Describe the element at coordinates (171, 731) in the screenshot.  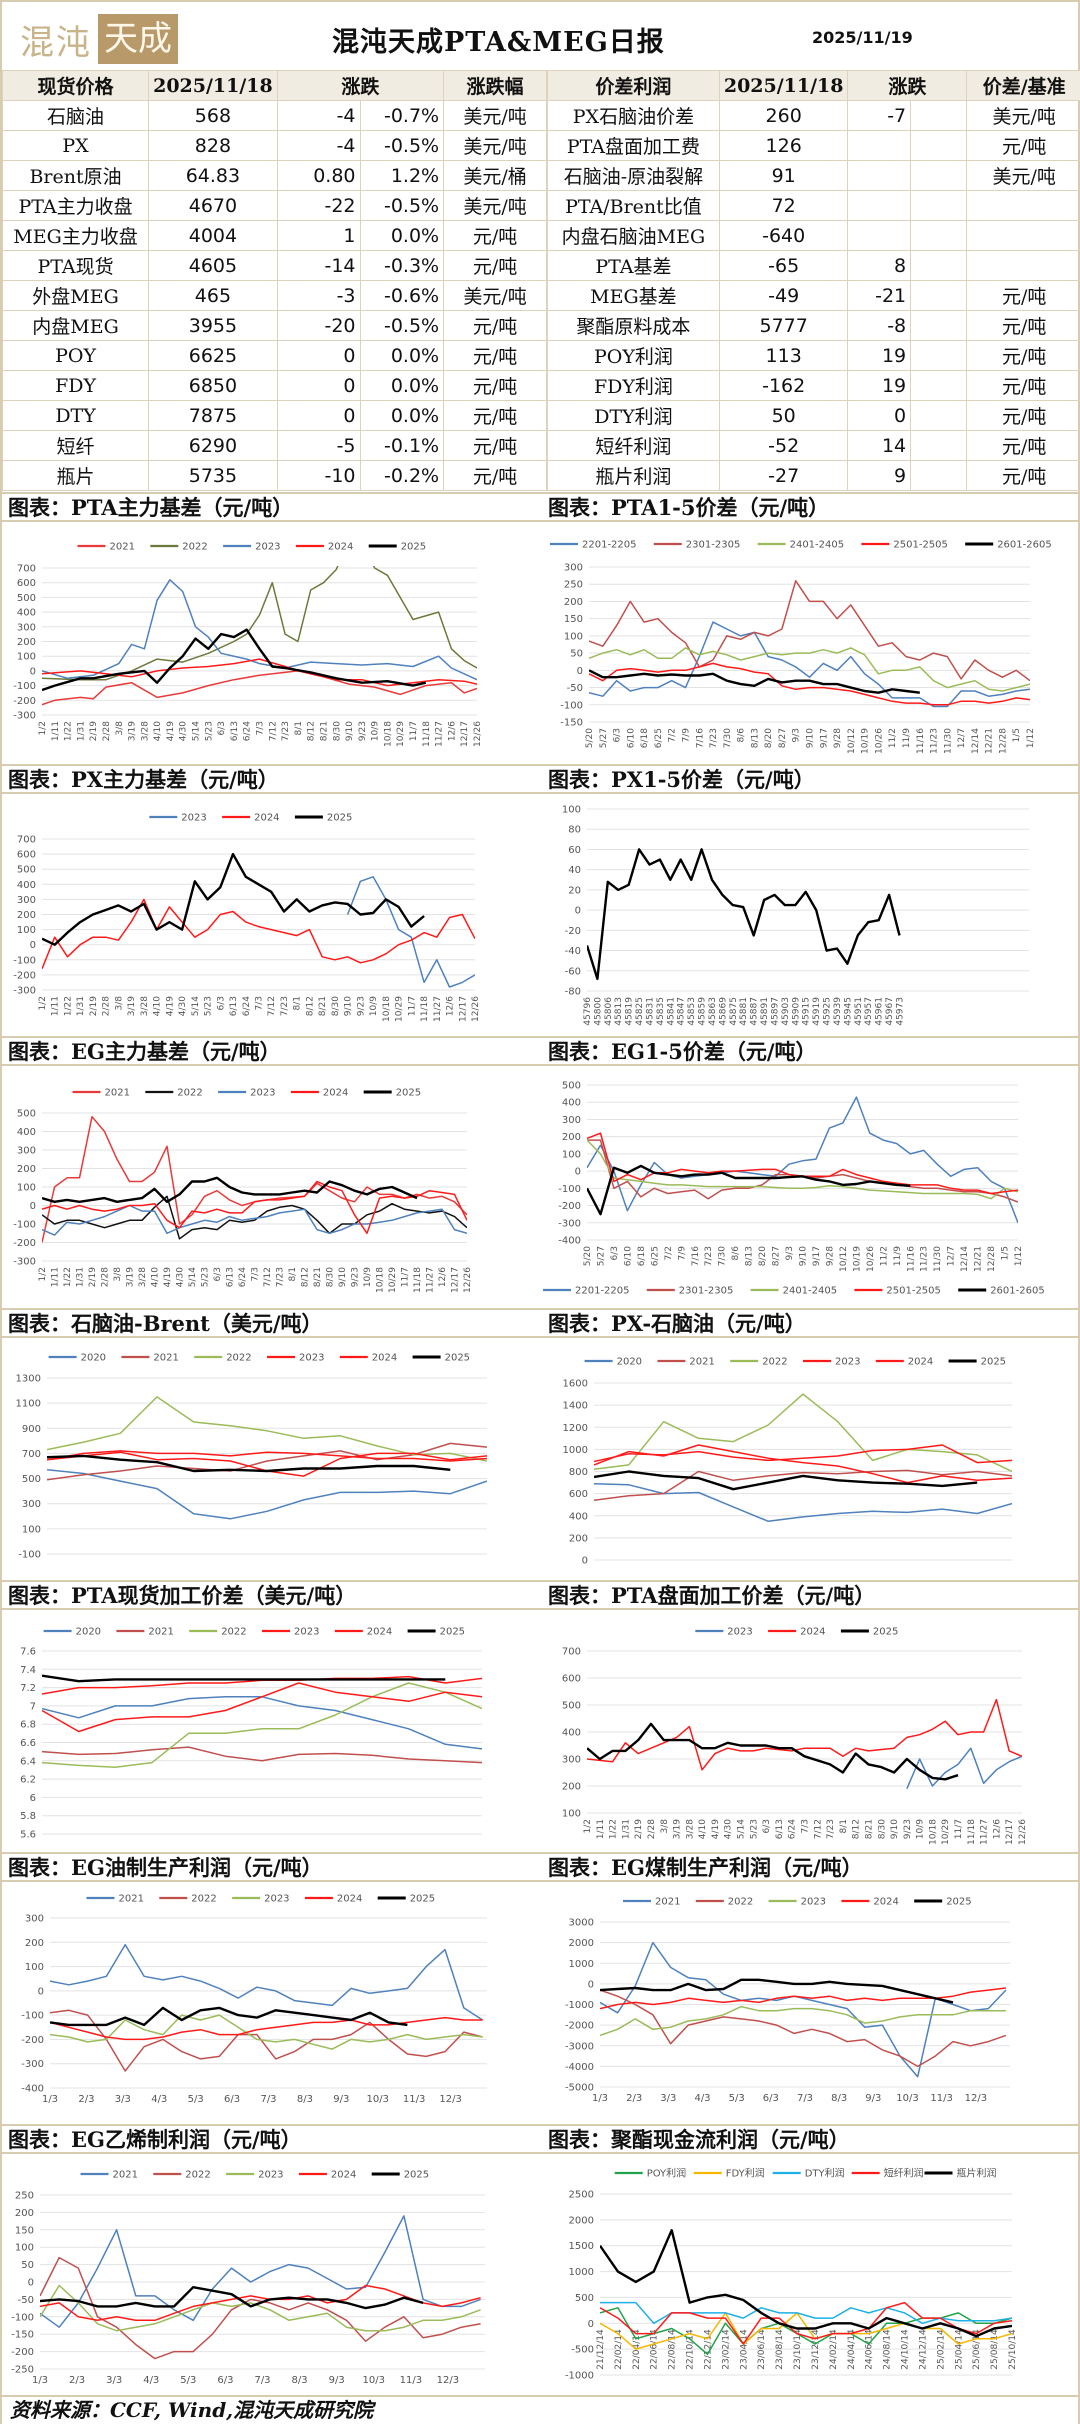
I see `x-tick-label: 4/19` at that location.